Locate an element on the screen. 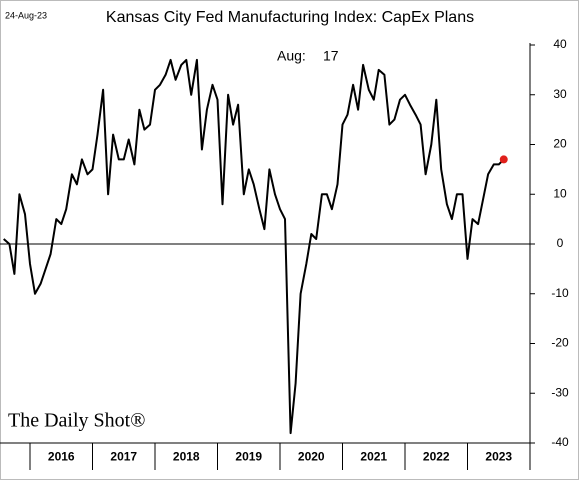  y-tick-label: -30 is located at coordinates (560, 392).